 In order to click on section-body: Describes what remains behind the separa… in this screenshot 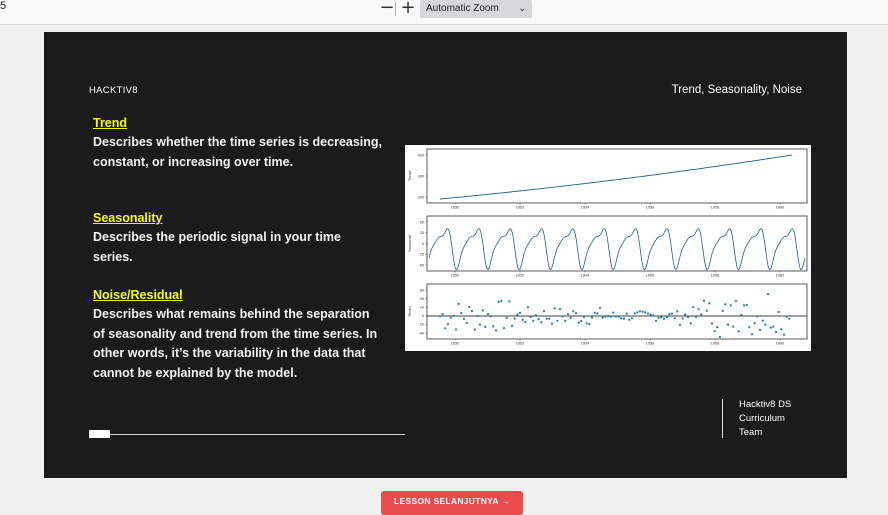, I will do `click(235, 343)`.